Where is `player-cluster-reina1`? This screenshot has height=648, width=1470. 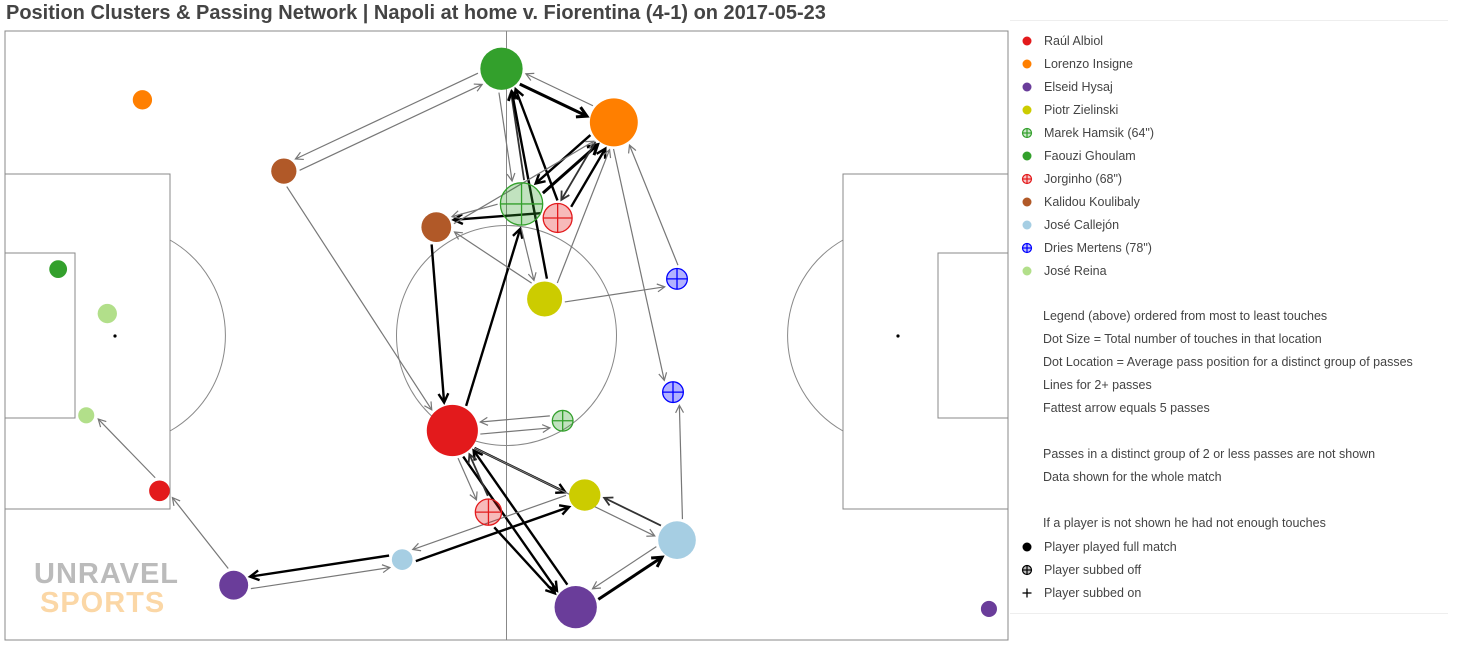
player-cluster-reina1 is located at coordinates (107, 313).